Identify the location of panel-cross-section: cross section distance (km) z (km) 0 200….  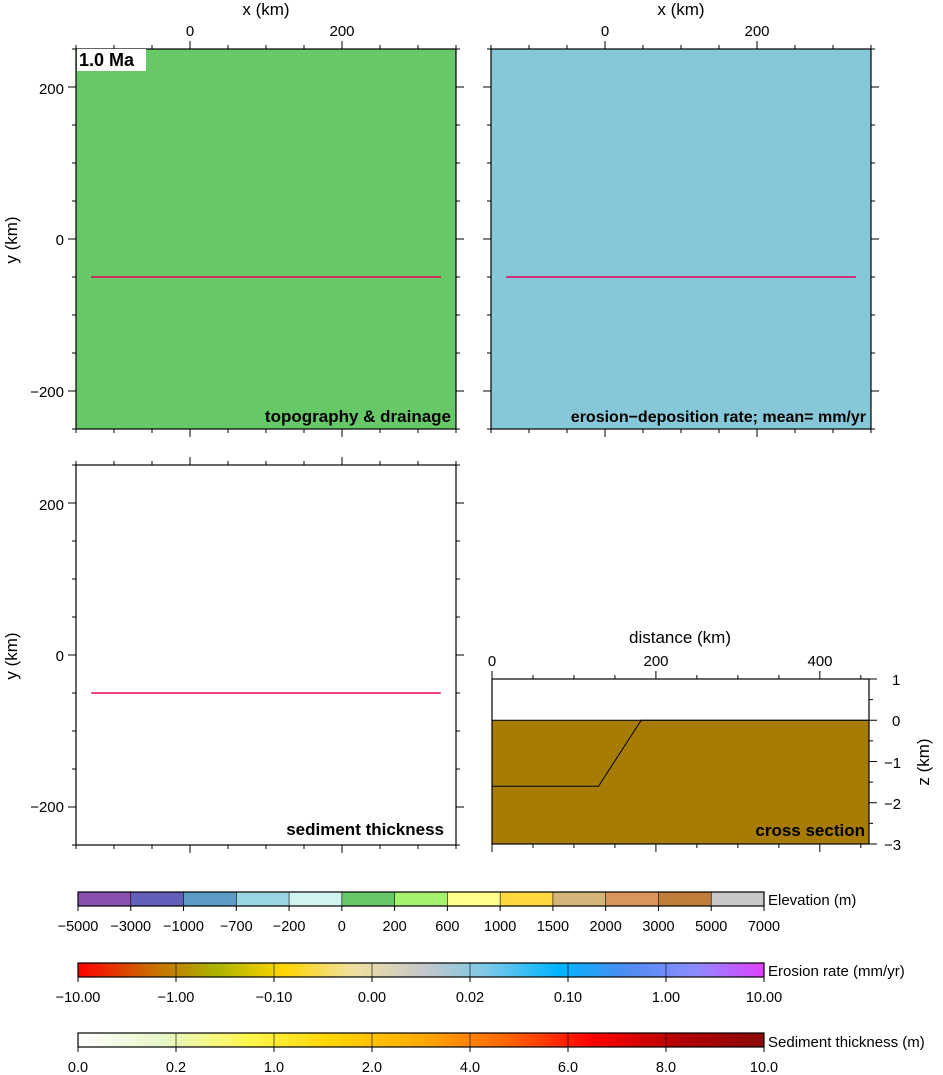
(710, 741).